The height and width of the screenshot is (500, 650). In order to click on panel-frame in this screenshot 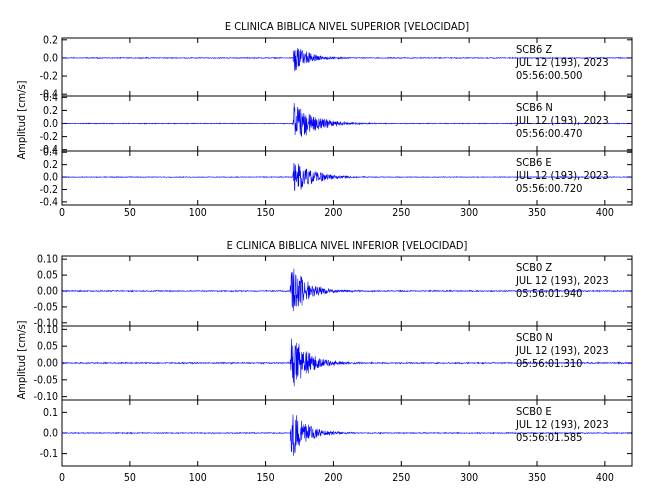, I will do `click(347, 178)`.